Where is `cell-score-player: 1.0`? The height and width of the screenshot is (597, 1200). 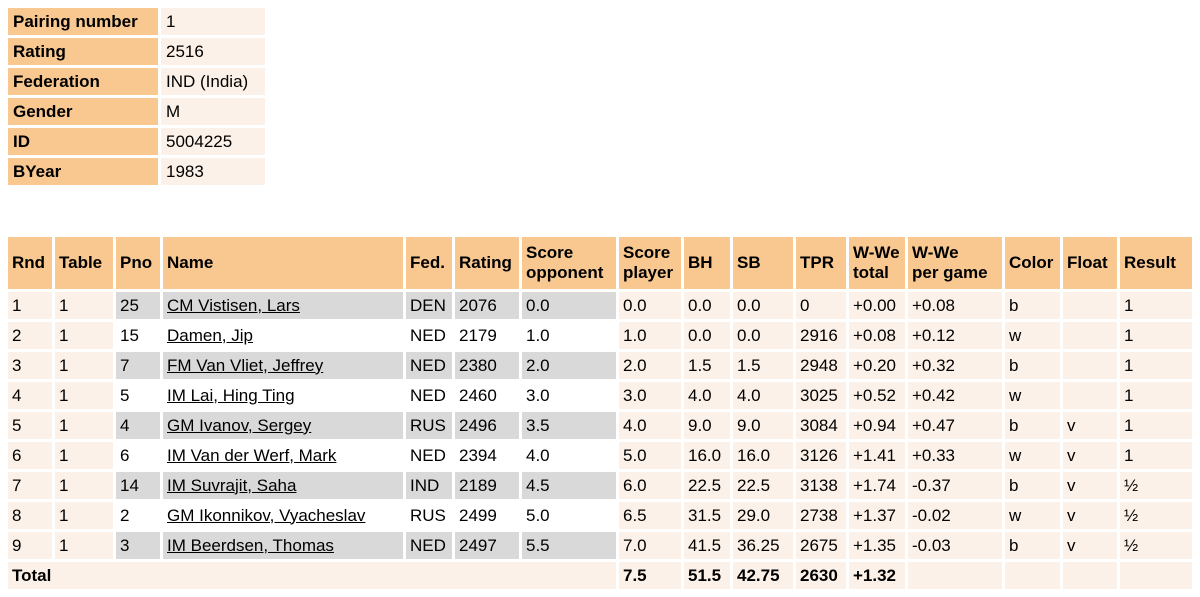 cell-score-player: 1.0 is located at coordinates (650, 335).